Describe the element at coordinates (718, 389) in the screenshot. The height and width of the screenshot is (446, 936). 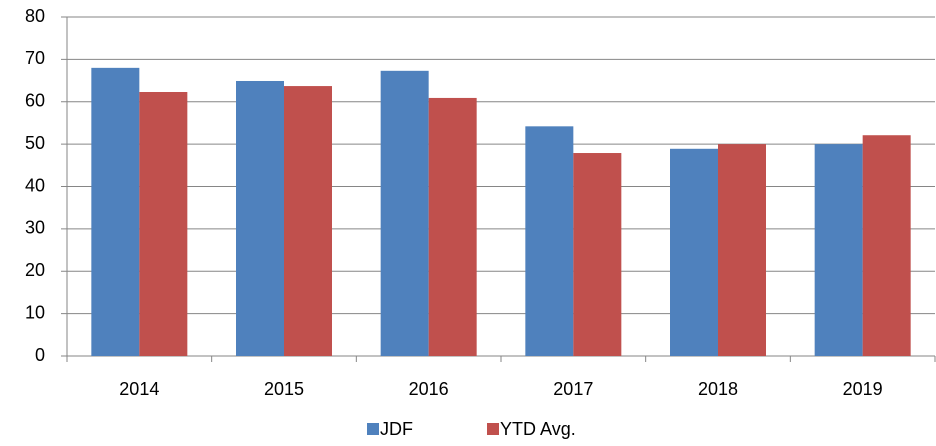
I see `x-tick-label: 2018` at that location.